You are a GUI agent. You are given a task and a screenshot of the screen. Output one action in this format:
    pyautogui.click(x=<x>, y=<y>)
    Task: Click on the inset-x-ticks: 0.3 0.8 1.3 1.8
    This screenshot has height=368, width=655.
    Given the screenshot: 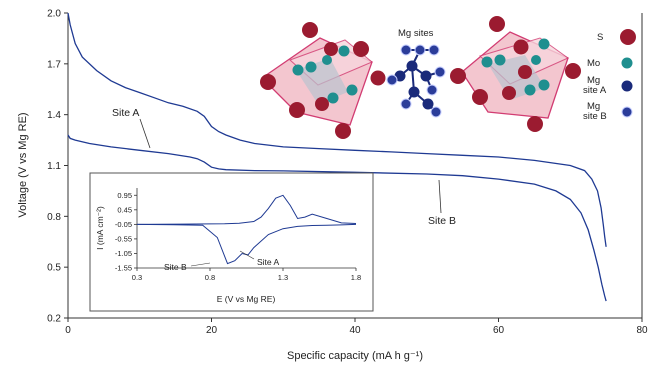 What is the action you would take?
    pyautogui.click(x=246, y=275)
    